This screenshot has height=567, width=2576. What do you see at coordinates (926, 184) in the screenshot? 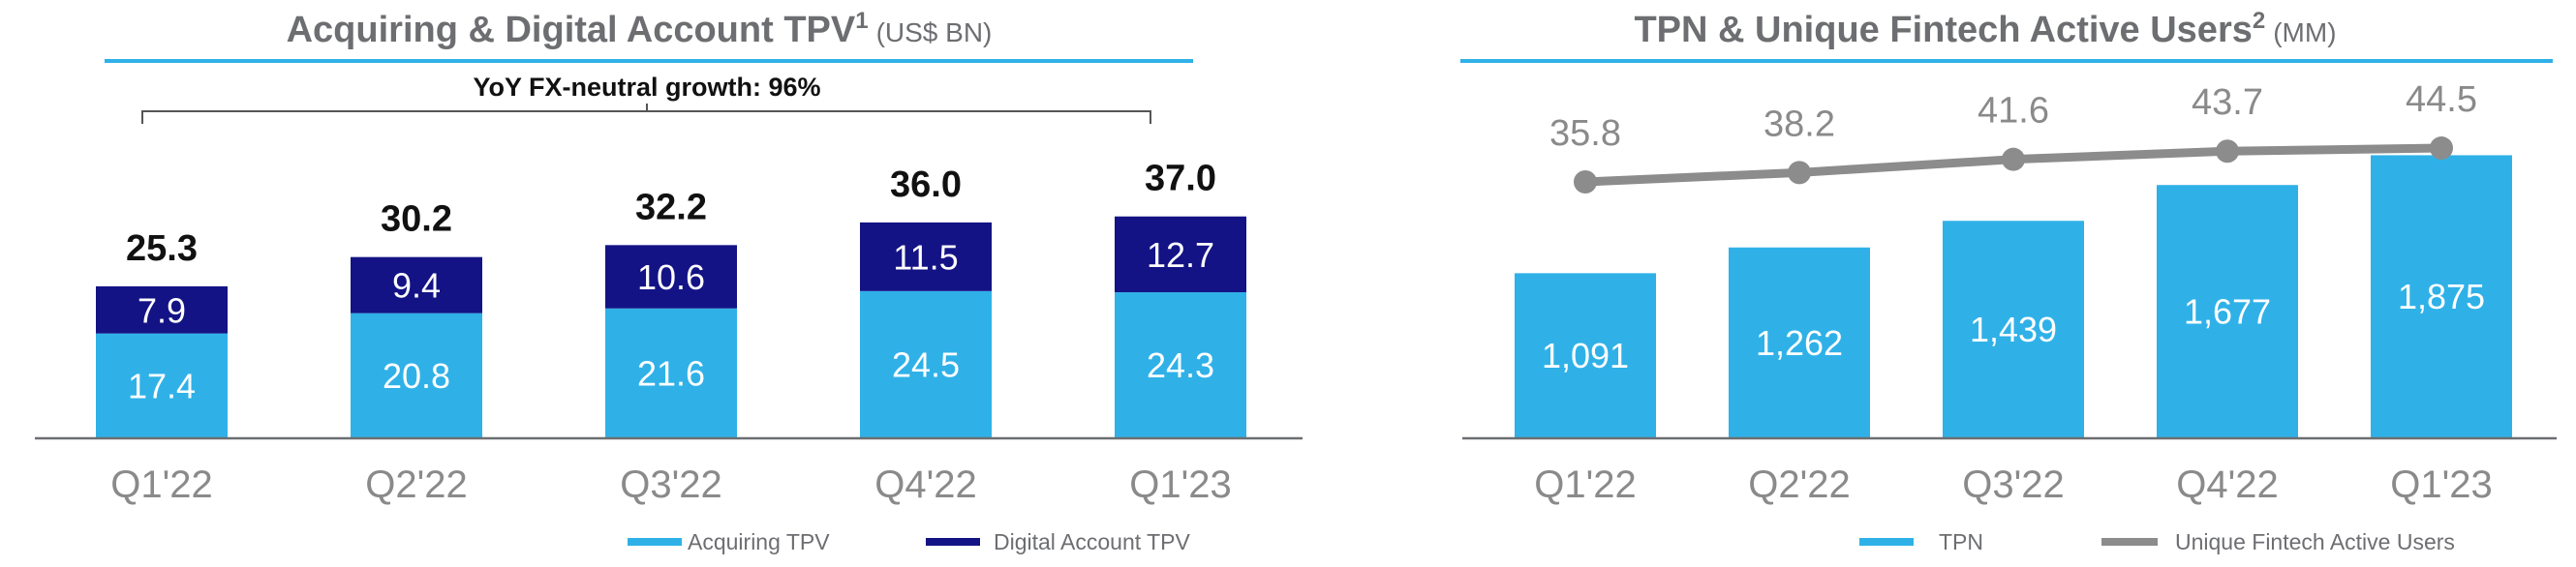
I see `total-value-label: 36.0` at bounding box center [926, 184].